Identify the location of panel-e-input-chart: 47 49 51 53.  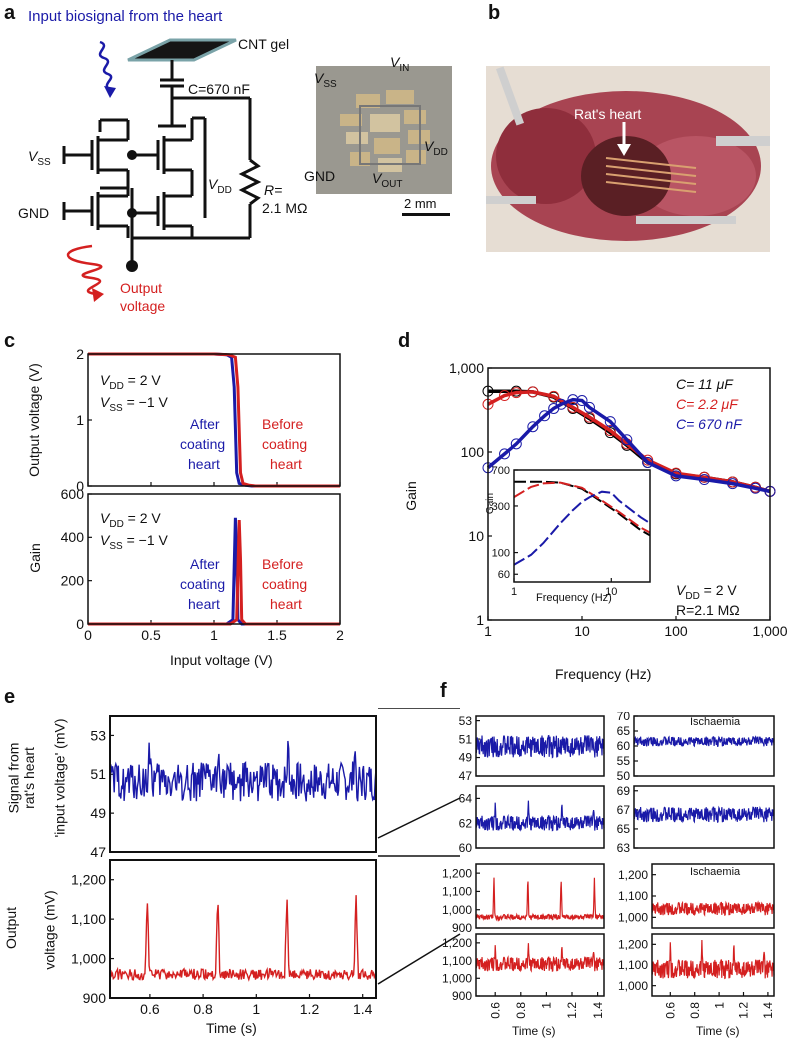
(233, 786).